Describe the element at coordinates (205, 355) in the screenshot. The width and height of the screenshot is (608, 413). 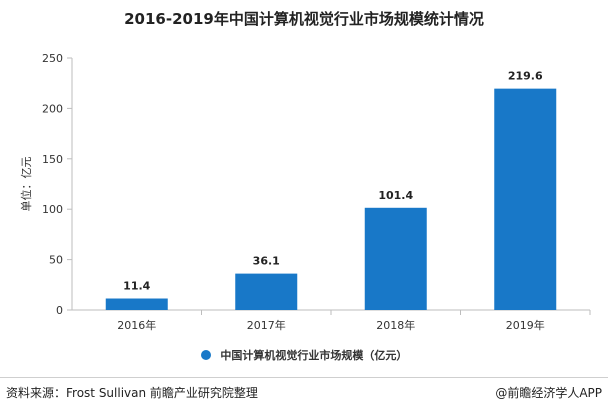
I see `legend-swatch` at that location.